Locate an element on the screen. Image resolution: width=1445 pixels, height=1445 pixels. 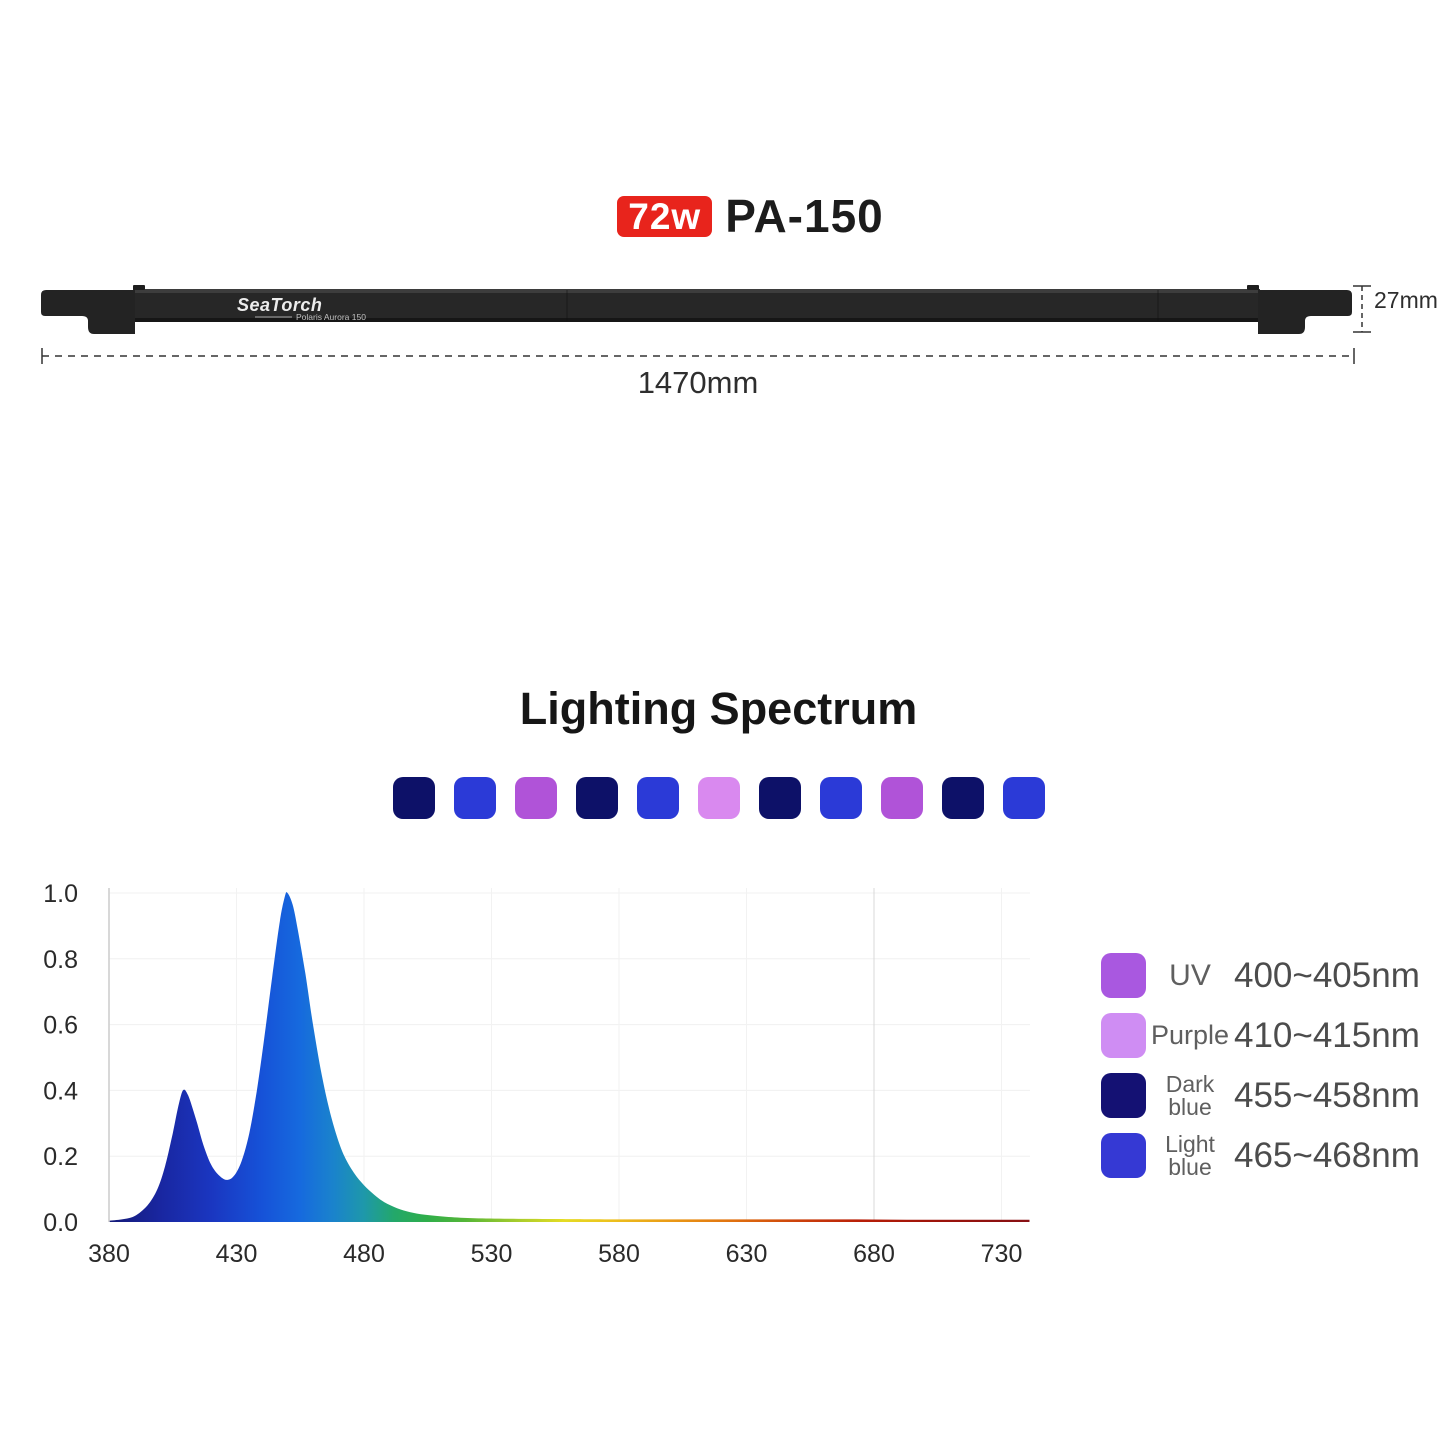
y-tick-label: 0.8 is located at coordinates (60, 960).